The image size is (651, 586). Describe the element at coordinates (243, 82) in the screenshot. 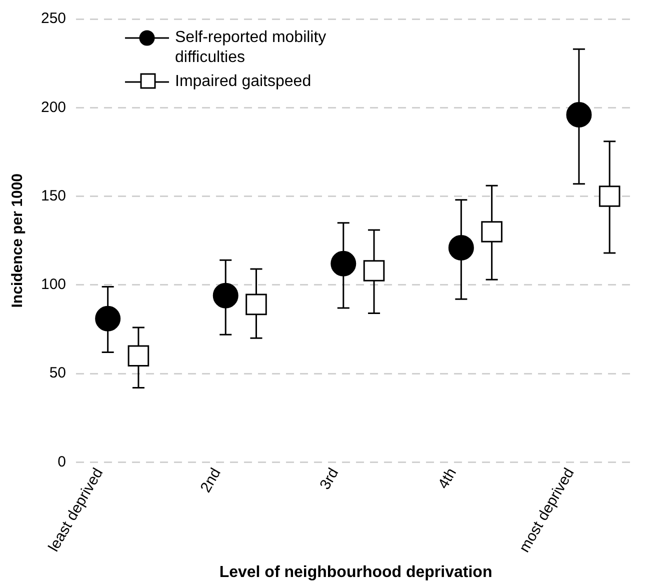

I see `legend-label: Impaired gaitspeed` at that location.